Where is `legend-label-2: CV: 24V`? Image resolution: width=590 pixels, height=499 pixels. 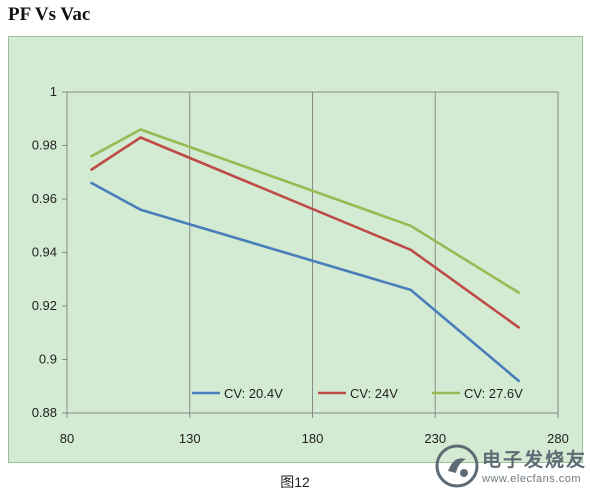 legend-label-2: CV: 24V is located at coordinates (374, 393).